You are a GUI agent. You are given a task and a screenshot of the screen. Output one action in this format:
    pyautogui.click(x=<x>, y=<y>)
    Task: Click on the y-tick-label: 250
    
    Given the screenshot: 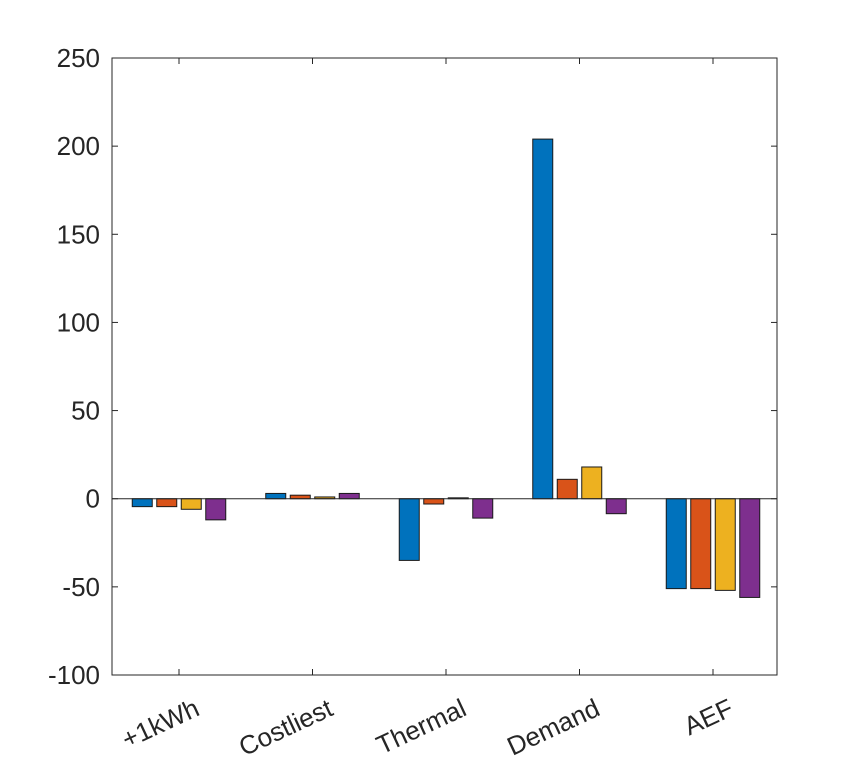 What is the action you would take?
    pyautogui.click(x=78, y=58)
    